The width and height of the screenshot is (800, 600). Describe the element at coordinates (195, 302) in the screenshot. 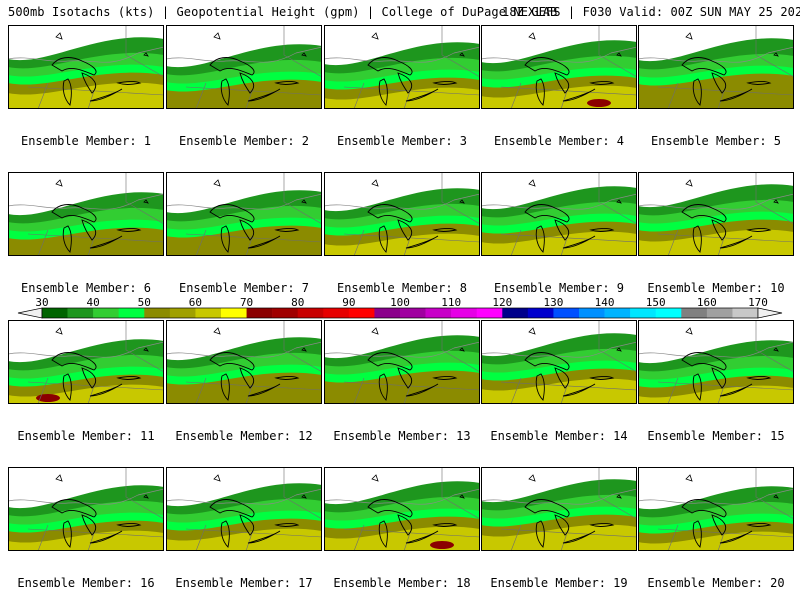

I see `colorbar-tick-label: 60` at that location.